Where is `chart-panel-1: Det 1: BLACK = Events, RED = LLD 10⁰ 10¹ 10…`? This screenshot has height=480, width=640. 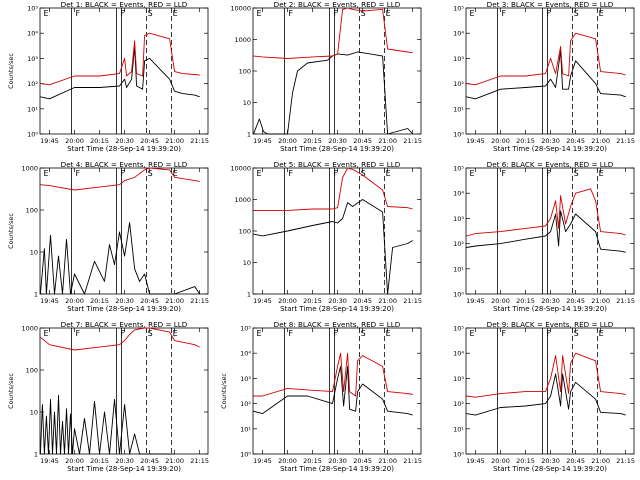 chart-panel-1: Det 1: BLACK = Events, RED = LLD 10⁰ 10¹ 10… is located at coordinates (108, 76).